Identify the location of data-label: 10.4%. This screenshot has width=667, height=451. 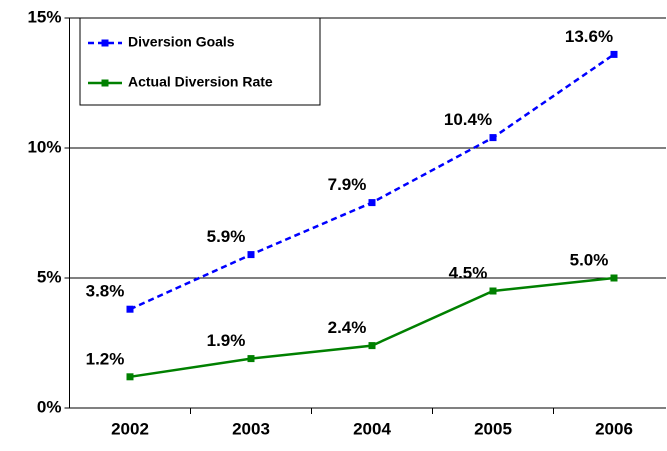
(468, 119).